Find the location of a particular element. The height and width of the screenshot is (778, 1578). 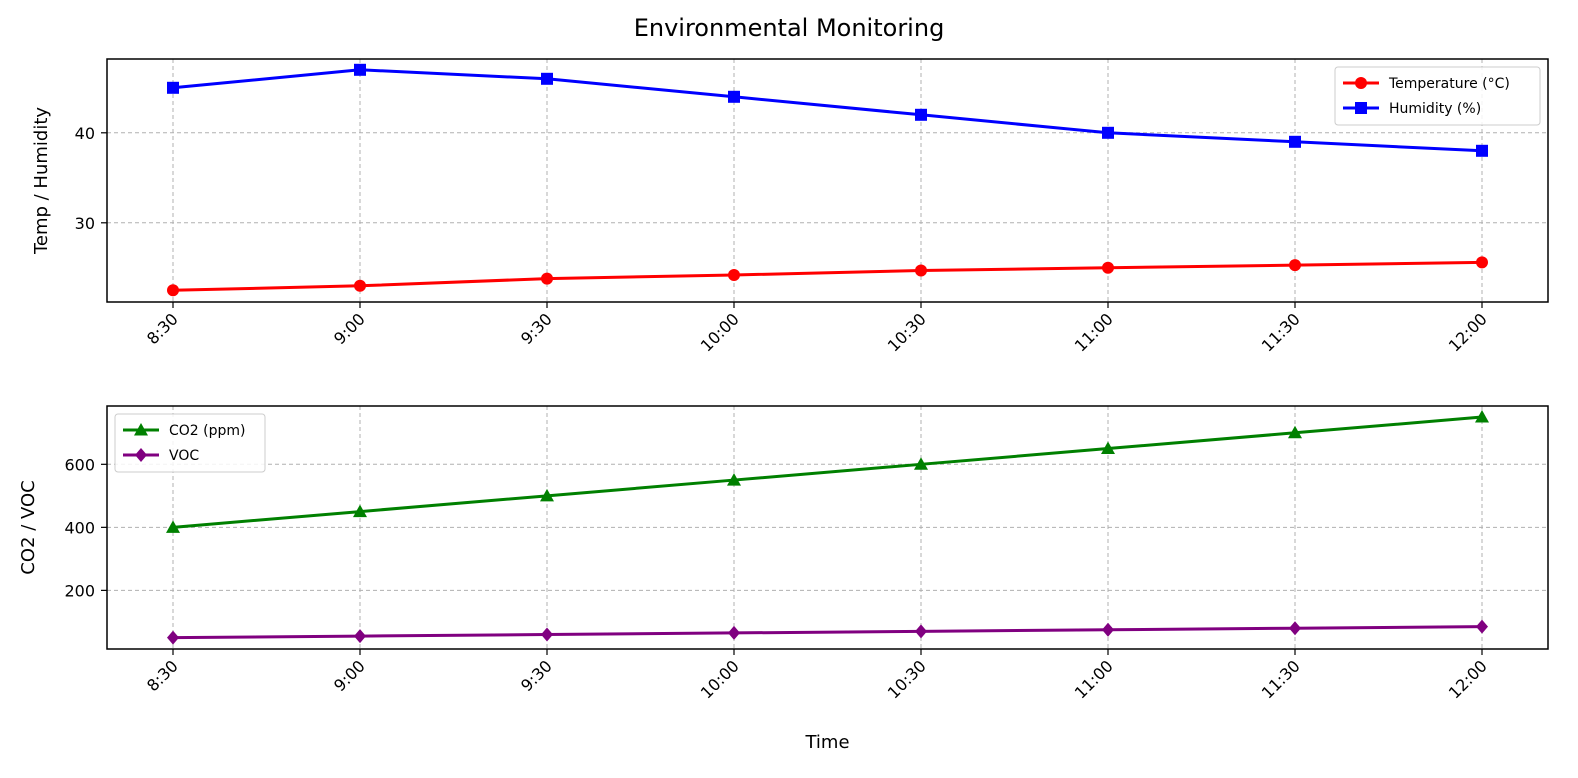

figure-title: Environmental Monitoring is located at coordinates (789, 28).